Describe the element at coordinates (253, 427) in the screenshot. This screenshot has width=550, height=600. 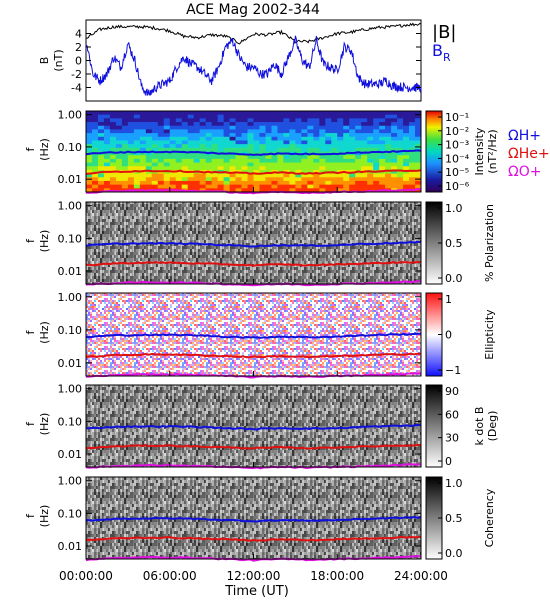
I see `overlay-h-plus` at that location.